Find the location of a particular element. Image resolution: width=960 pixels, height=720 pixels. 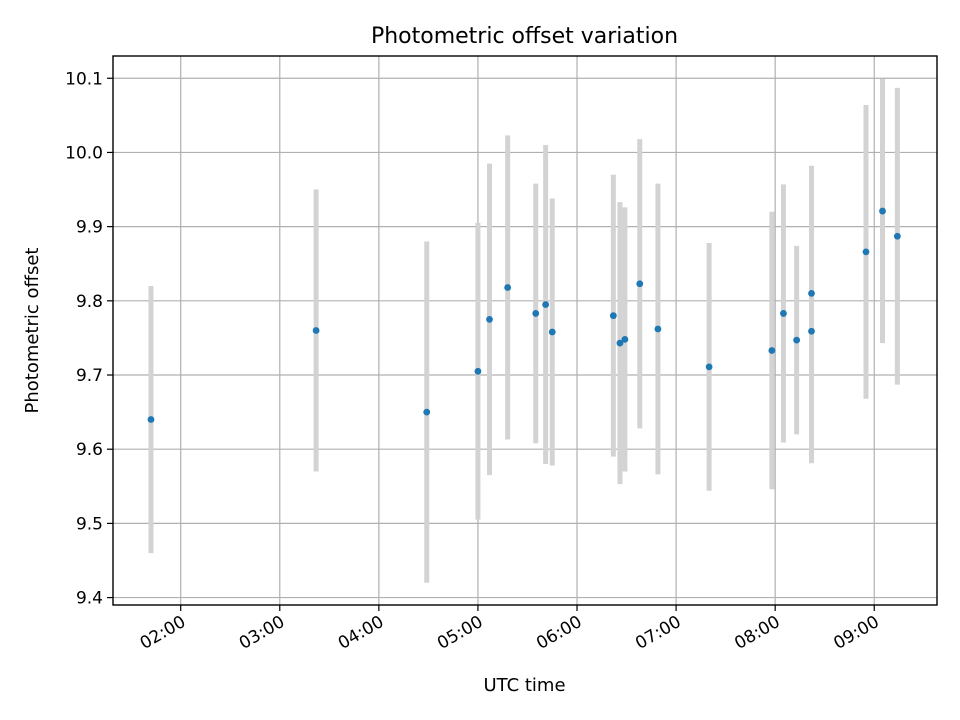

y-tick-label: 9.8 is located at coordinates (89, 302).